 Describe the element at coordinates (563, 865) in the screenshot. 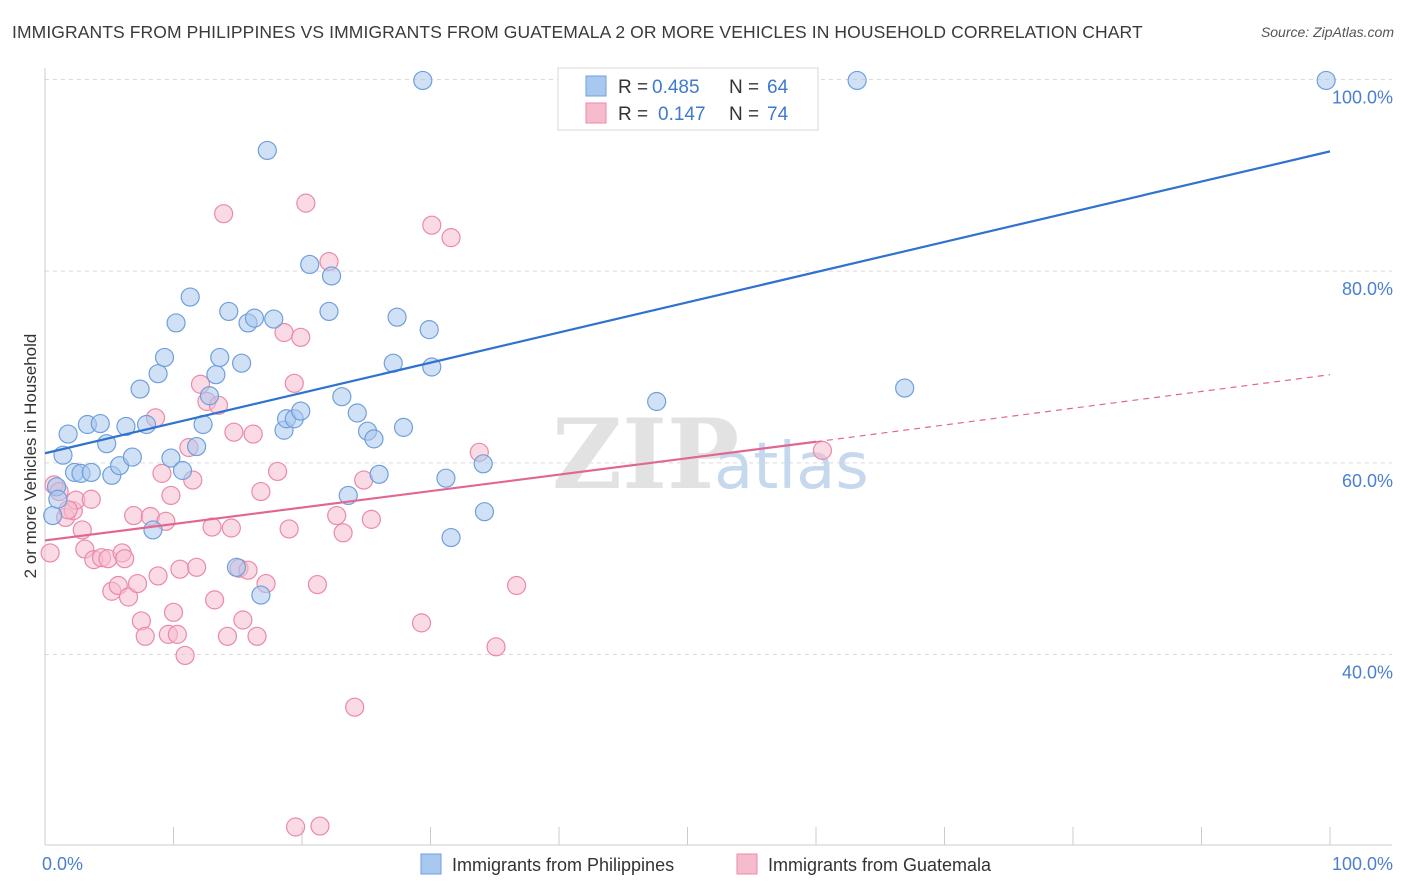

I see `bottom-legend-label-philippines: Immigrants from Philippines` at that location.